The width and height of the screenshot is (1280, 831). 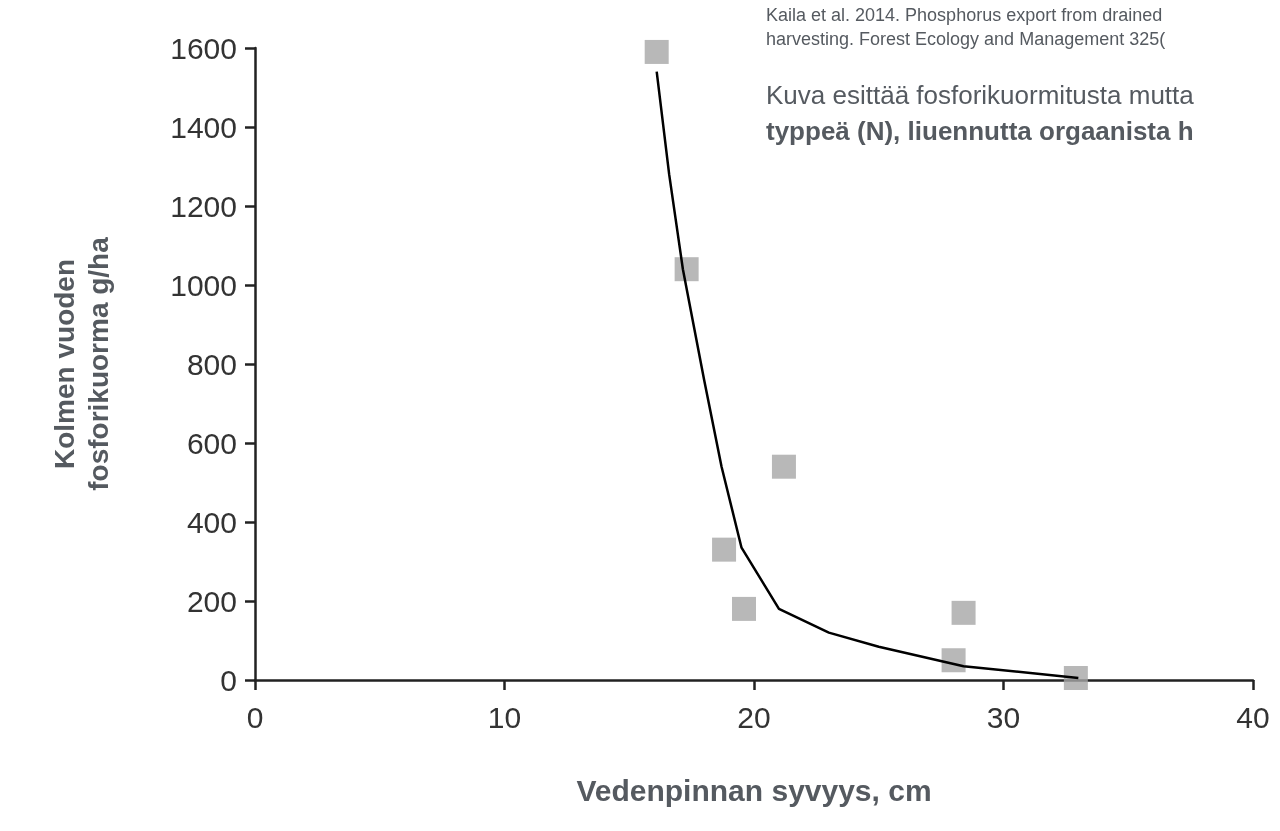 What do you see at coordinates (964, 15) in the screenshot?
I see `text: Kaila et al. 2014. Phosphorus export from drained` at bounding box center [964, 15].